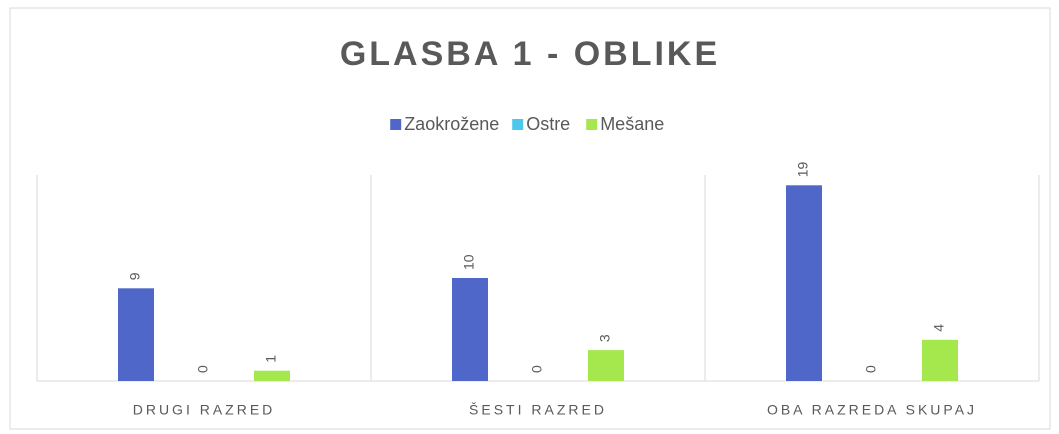  Describe the element at coordinates (538, 410) in the screenshot. I see `x-tick-label: ŠESTI RAZRED` at that location.